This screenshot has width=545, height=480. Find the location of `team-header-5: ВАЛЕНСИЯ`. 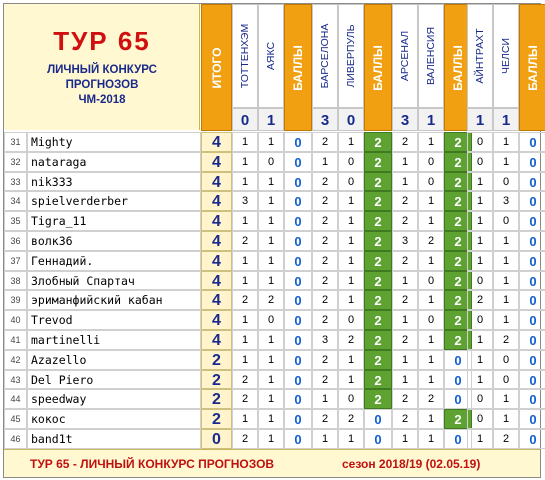

team-header-5: ВАЛЕНСИЯ is located at coordinates (431, 56).